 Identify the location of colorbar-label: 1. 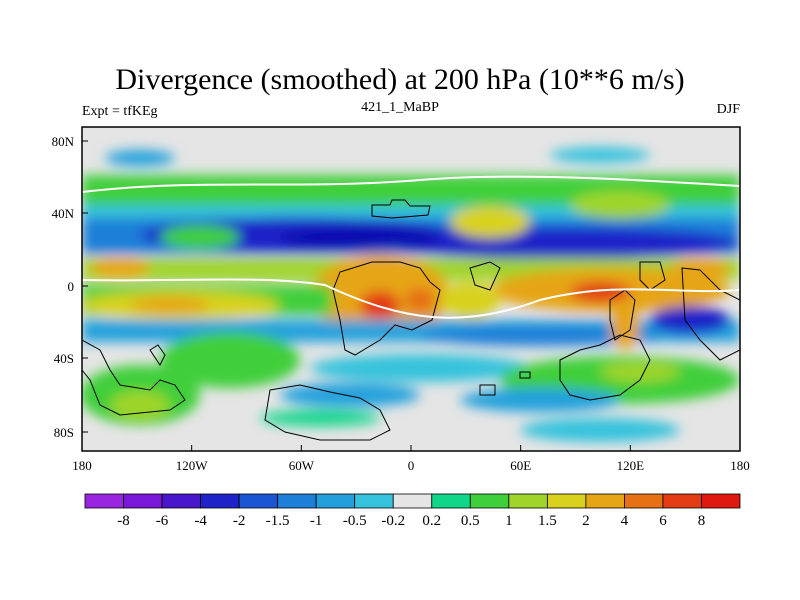
(509, 521).